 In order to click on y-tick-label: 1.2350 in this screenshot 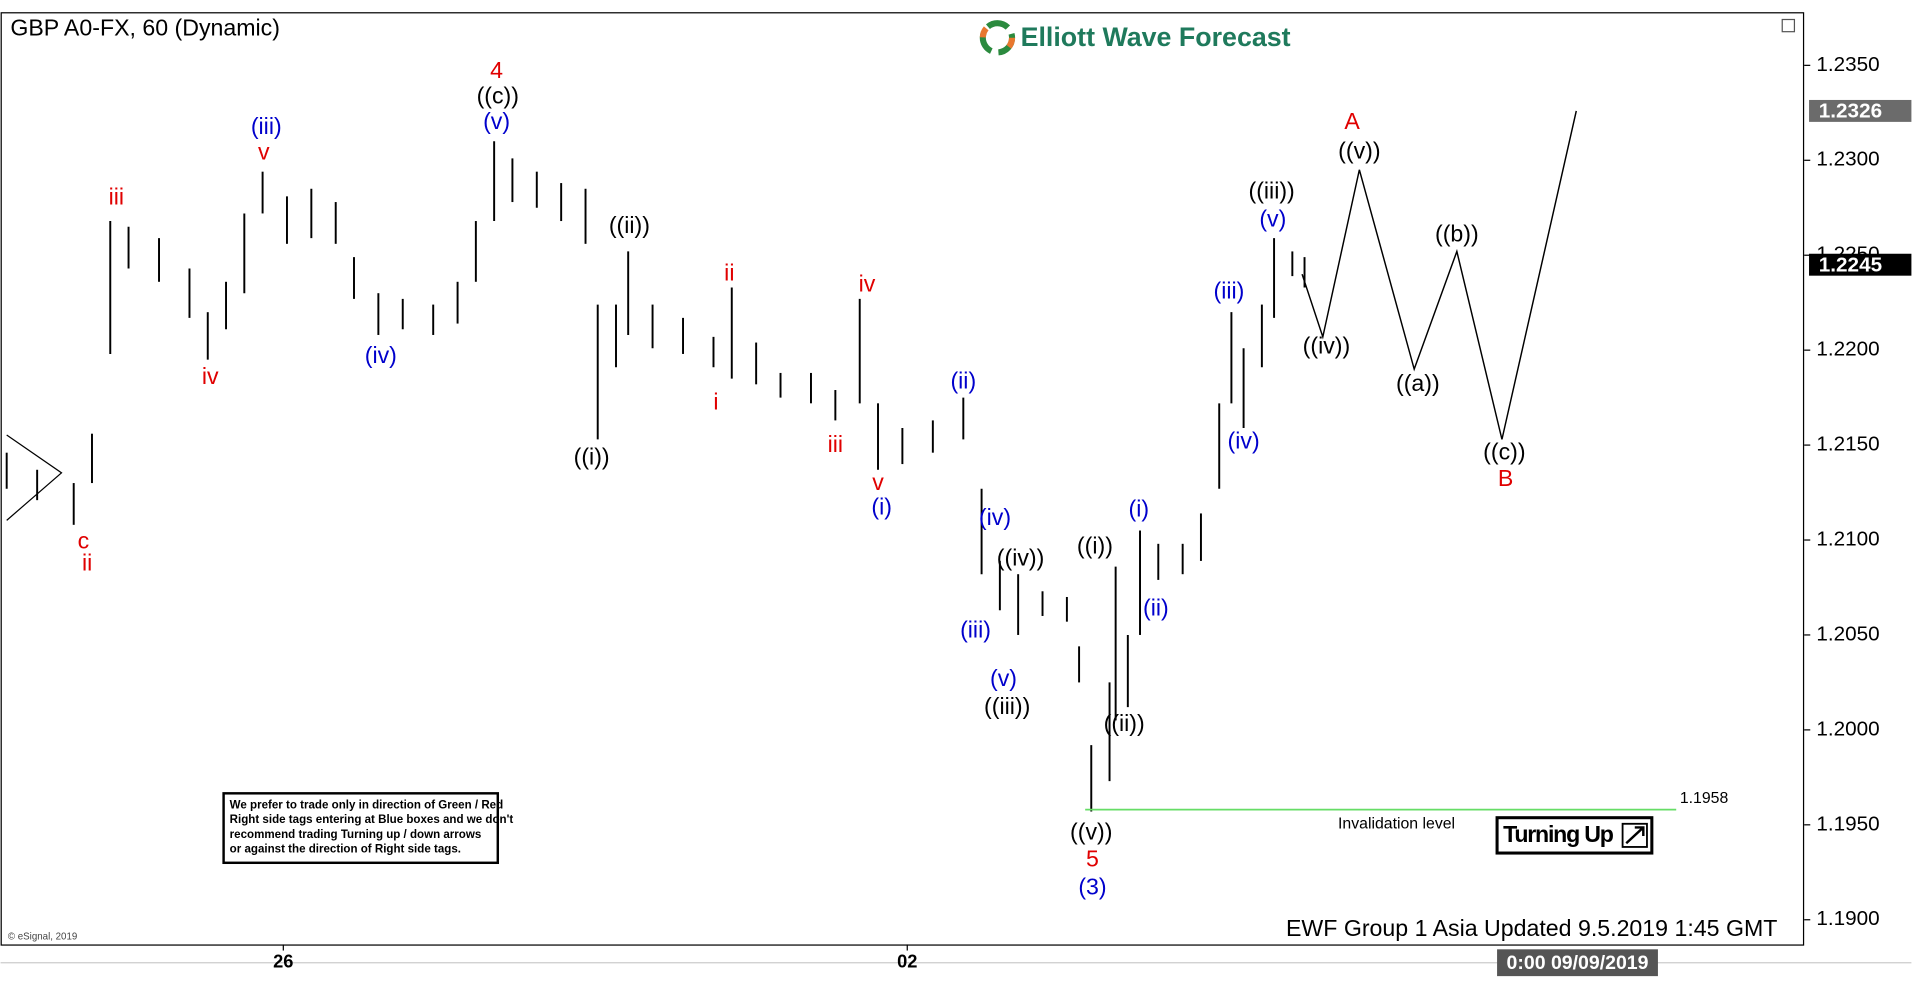, I will do `click(1847, 64)`.